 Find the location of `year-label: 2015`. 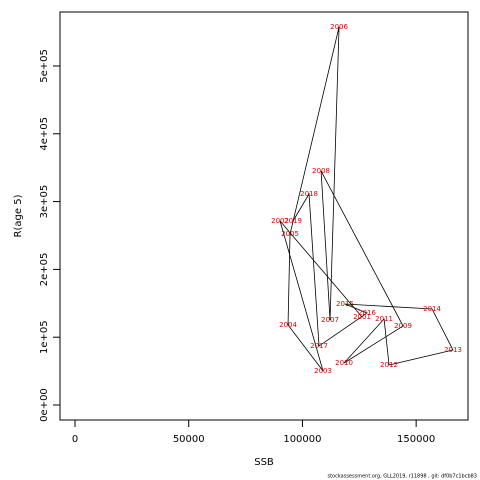

year-label: 2015 is located at coordinates (345, 304).